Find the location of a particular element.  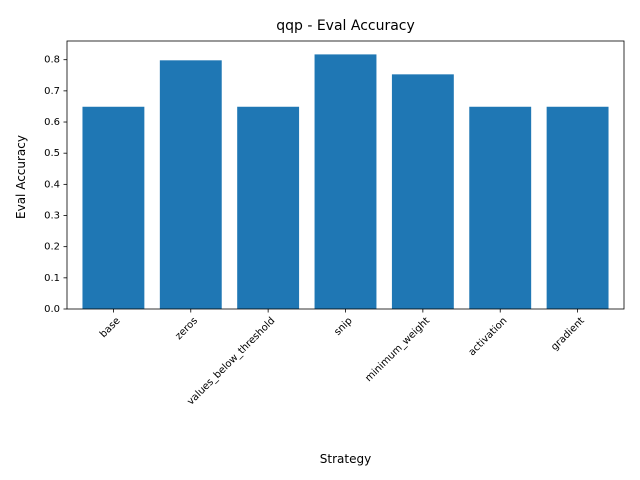

y-tick-label: 0.6 is located at coordinates (52, 122).